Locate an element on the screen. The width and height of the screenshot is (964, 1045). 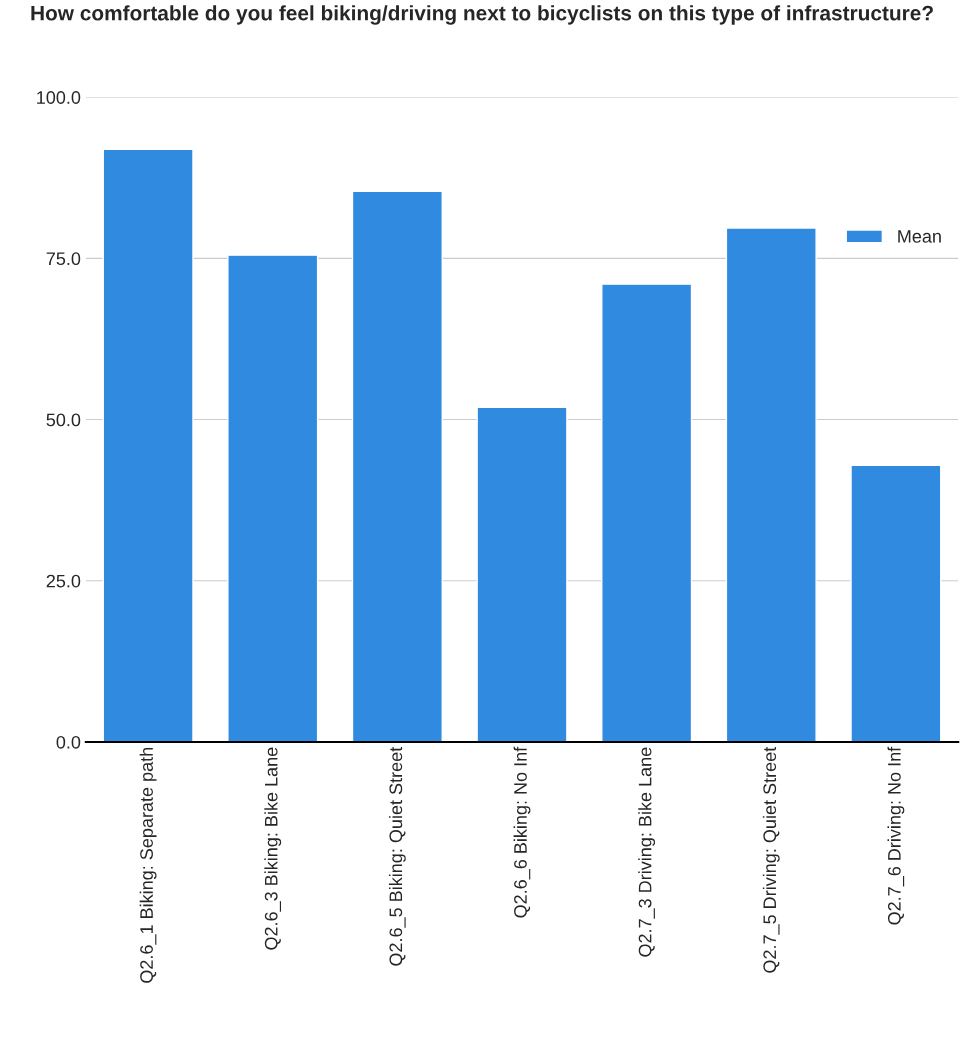
y-tick-label: 75.0 is located at coordinates (63, 259).